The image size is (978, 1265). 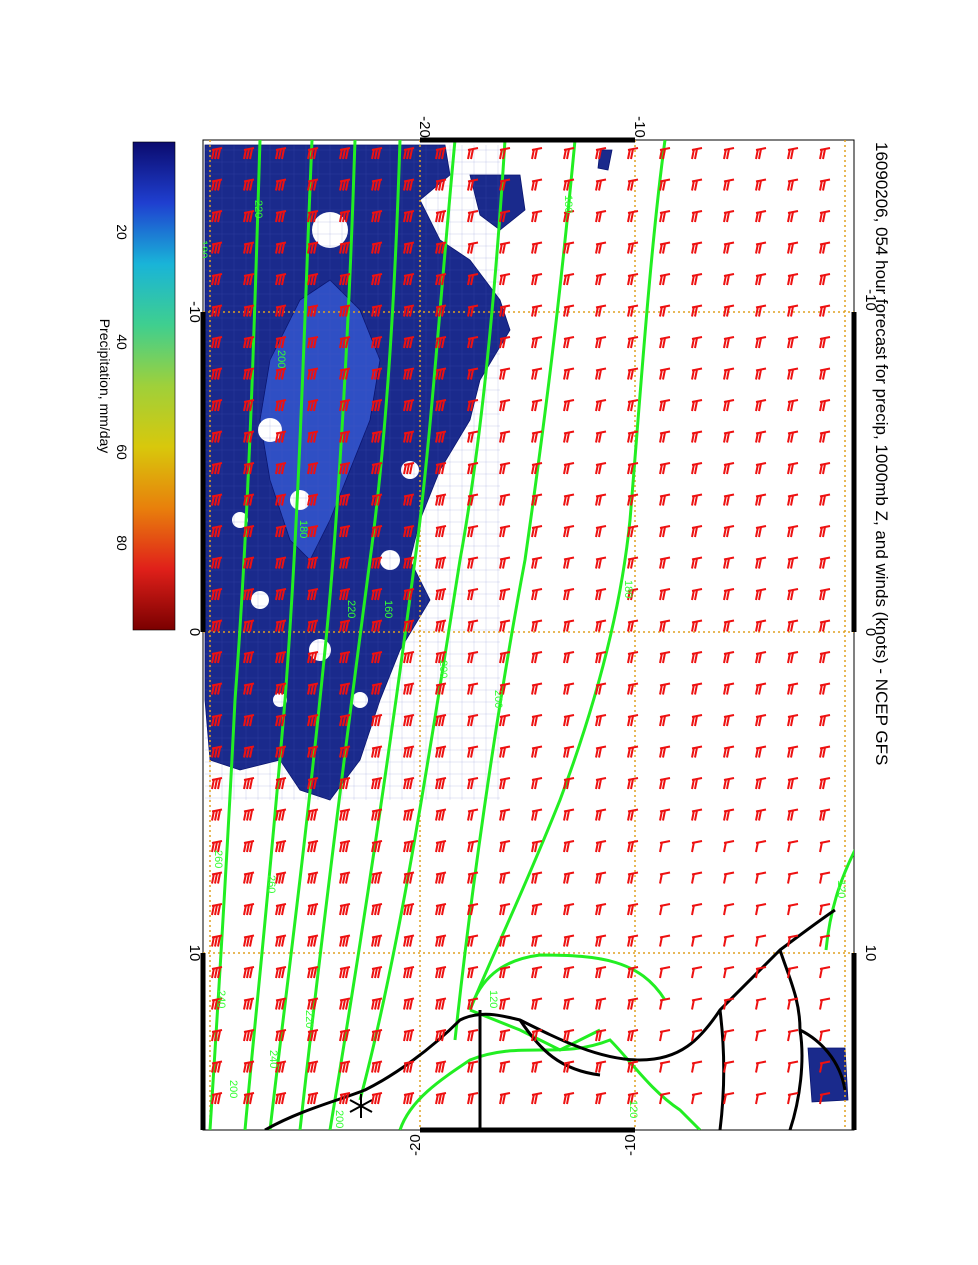 What do you see at coordinates (203, 249) in the screenshot?
I see `contour-label: 180` at bounding box center [203, 249].